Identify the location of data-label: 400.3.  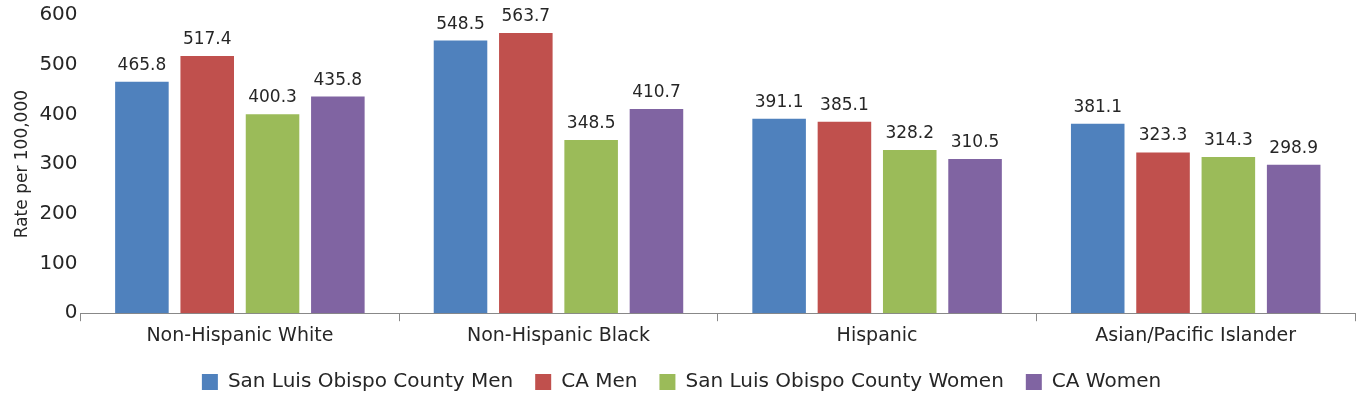
(272, 96).